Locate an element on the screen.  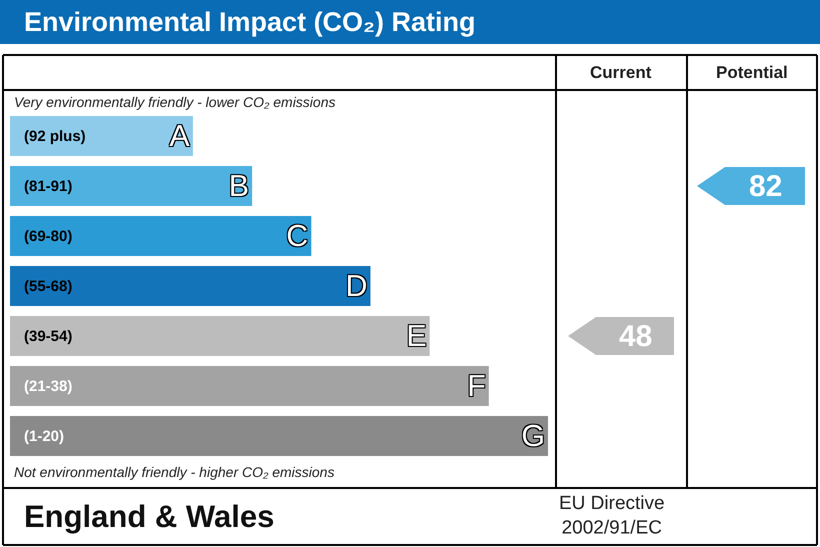
annotation: (55-68) is located at coordinates (48, 286).